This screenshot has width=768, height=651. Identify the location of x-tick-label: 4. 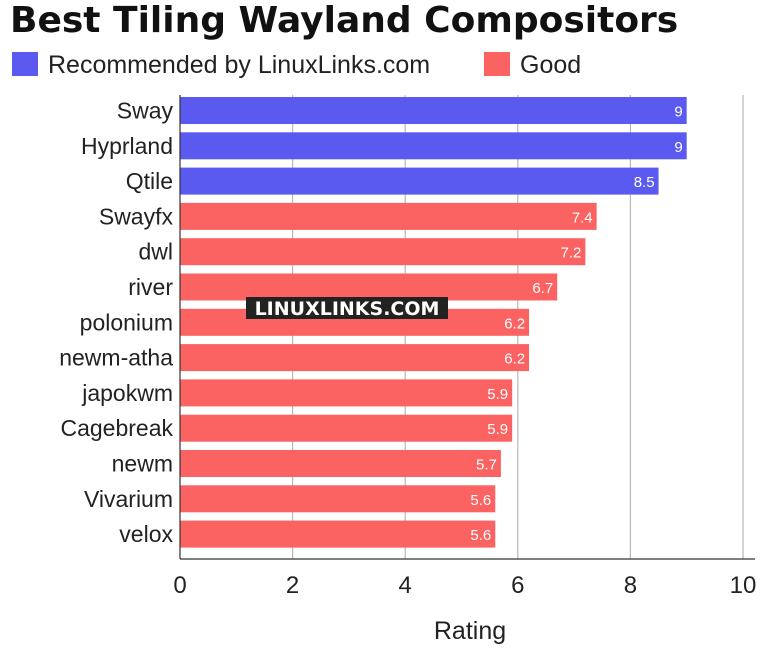
(405, 585).